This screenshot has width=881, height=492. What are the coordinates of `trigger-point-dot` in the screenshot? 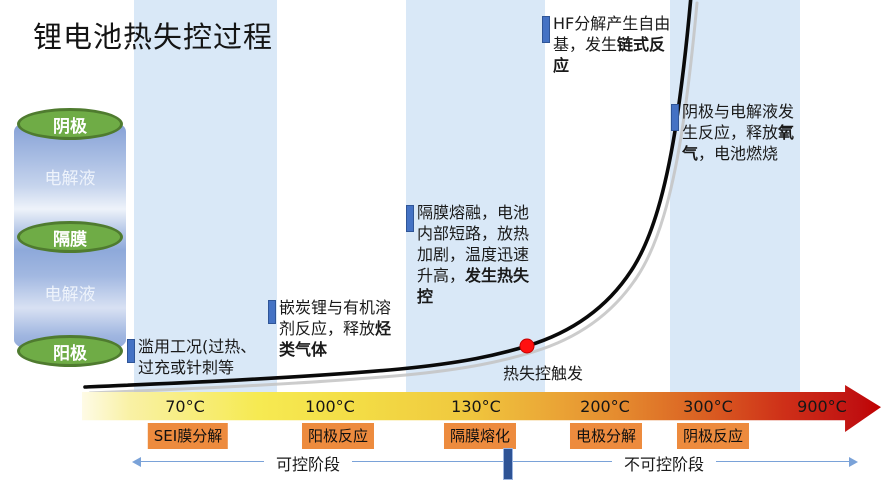 It's located at (527, 346).